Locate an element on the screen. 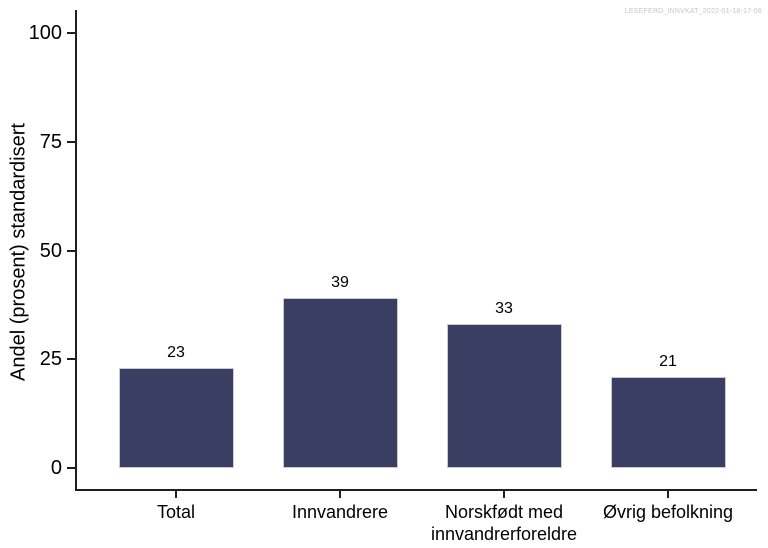  y-axis-line is located at coordinates (76, 250).